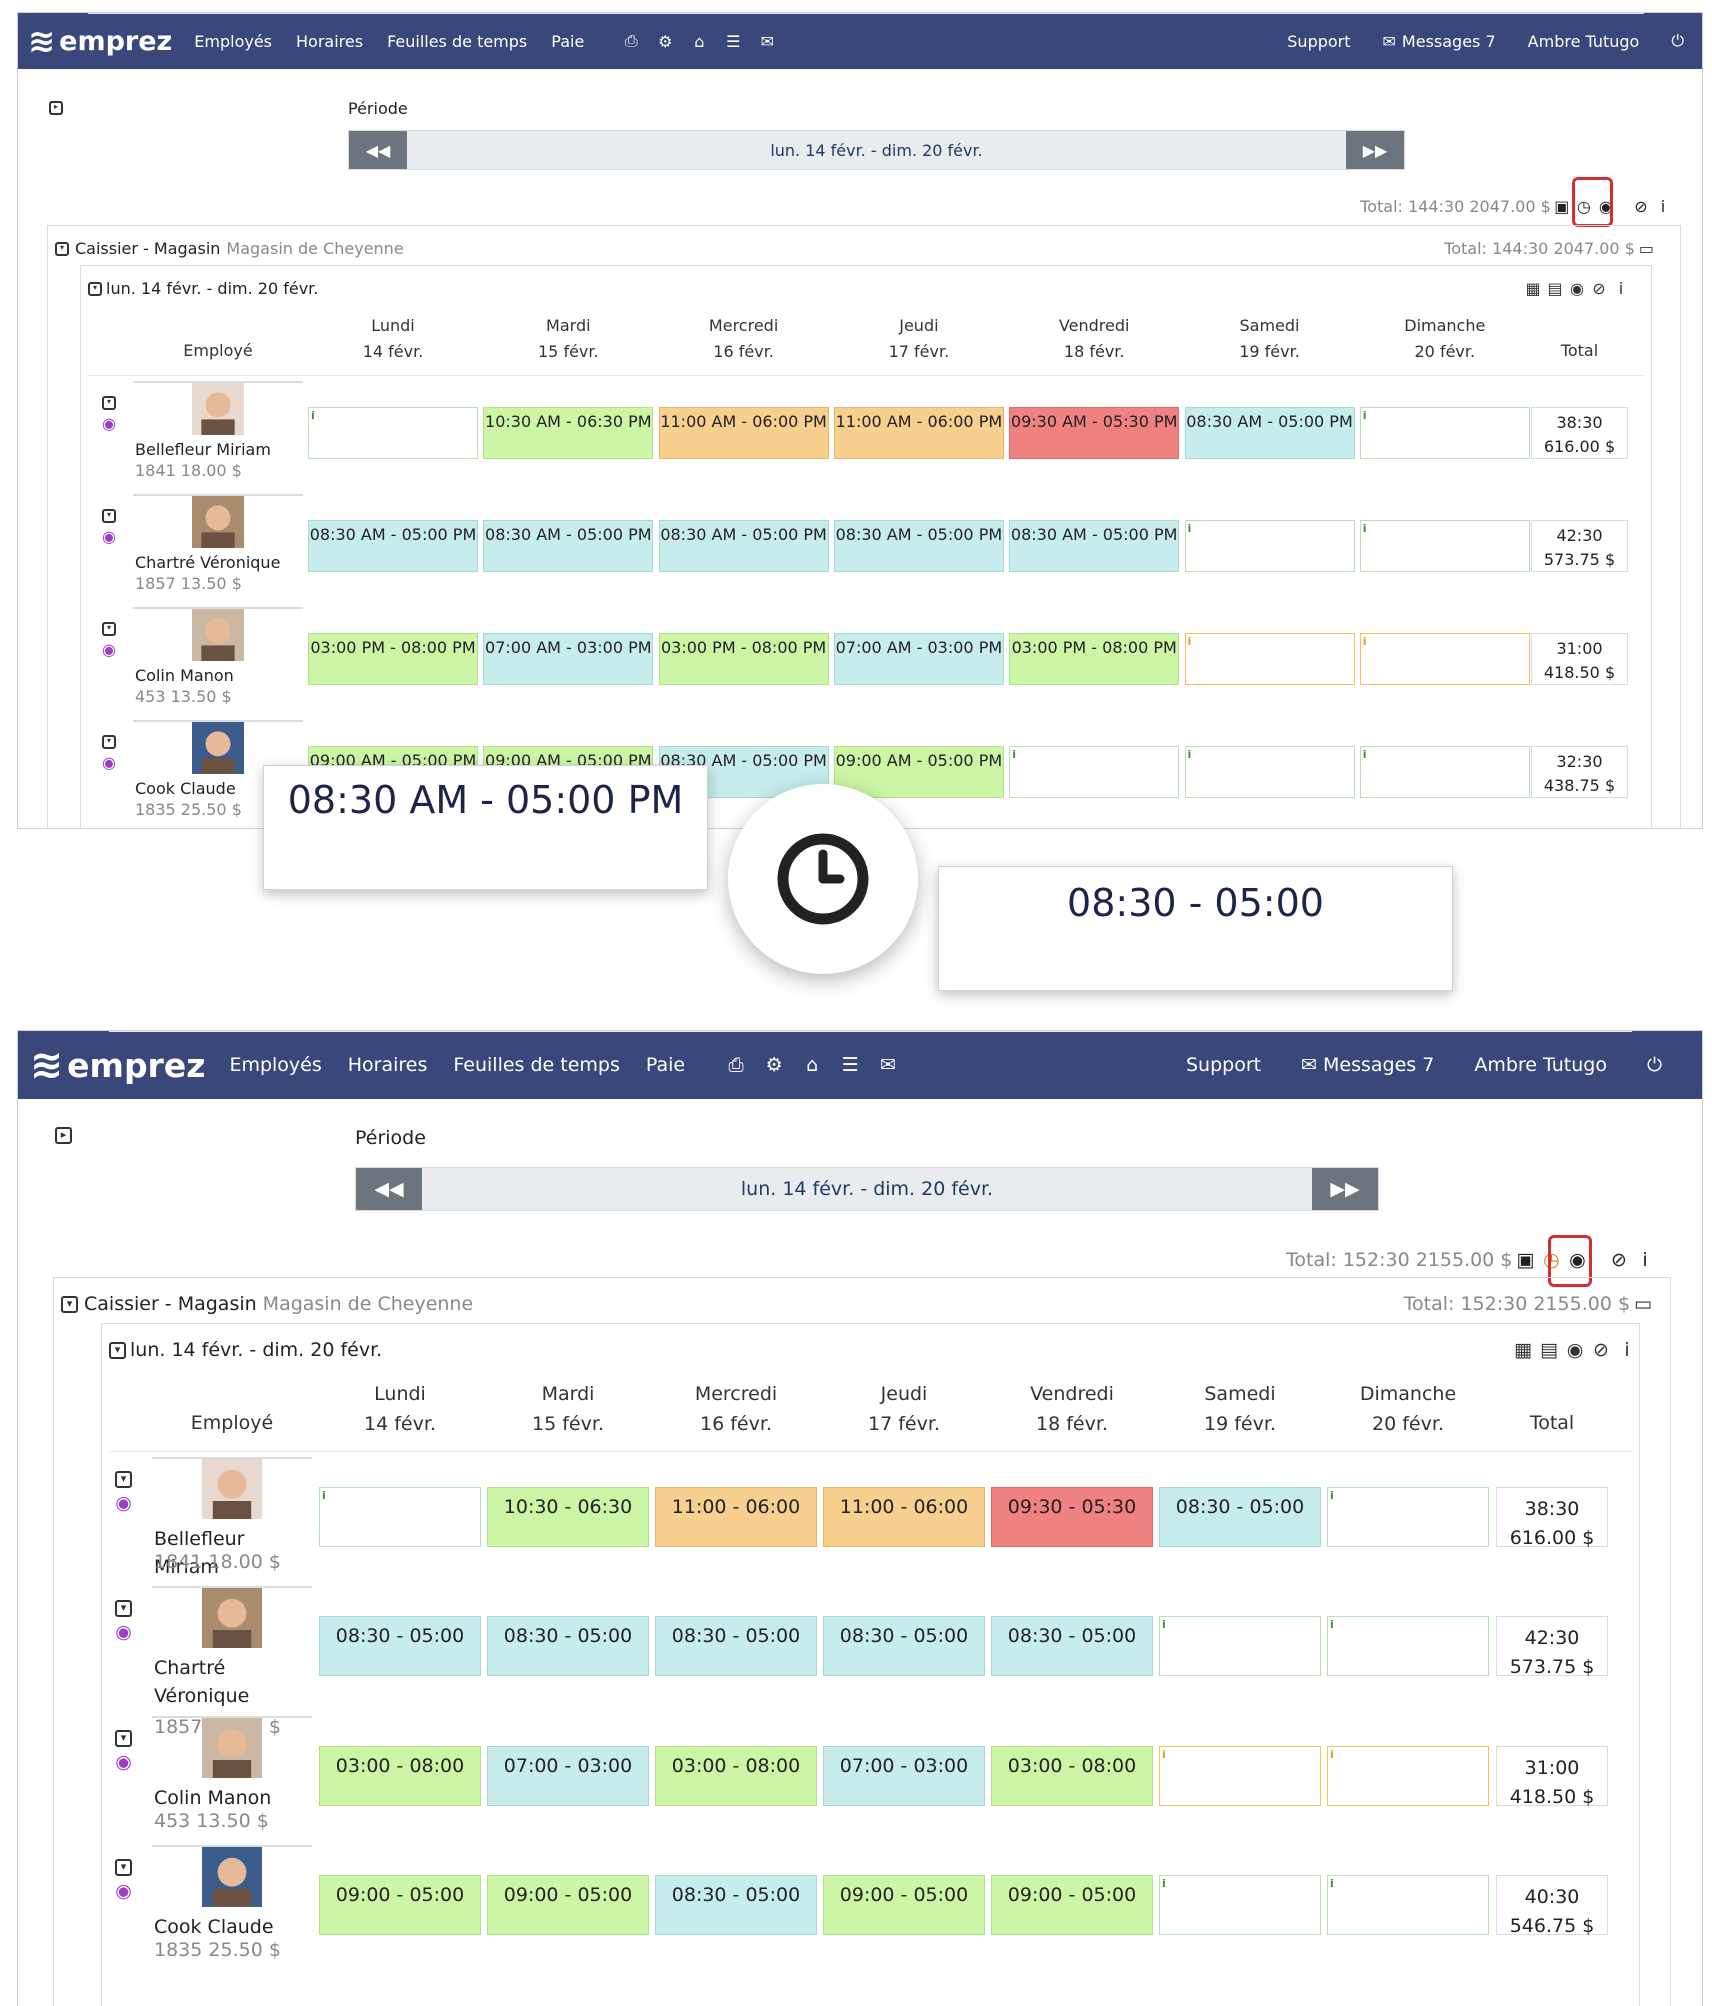  What do you see at coordinates (888, 1065) in the screenshot?
I see `comments-icon: ✉` at bounding box center [888, 1065].